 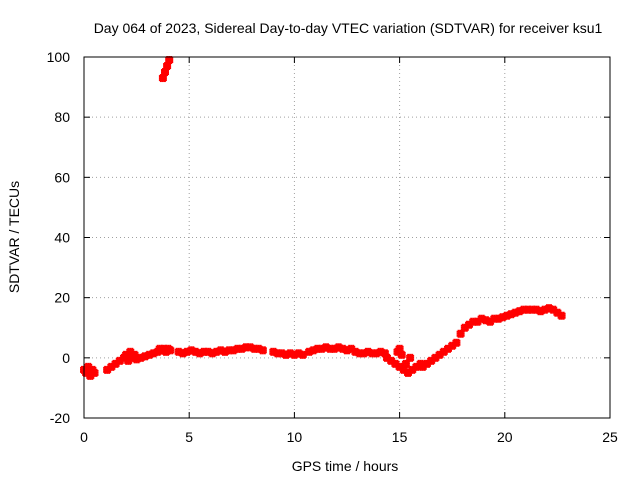 What do you see at coordinates (610, 437) in the screenshot?
I see `x-tick-label: 25` at bounding box center [610, 437].